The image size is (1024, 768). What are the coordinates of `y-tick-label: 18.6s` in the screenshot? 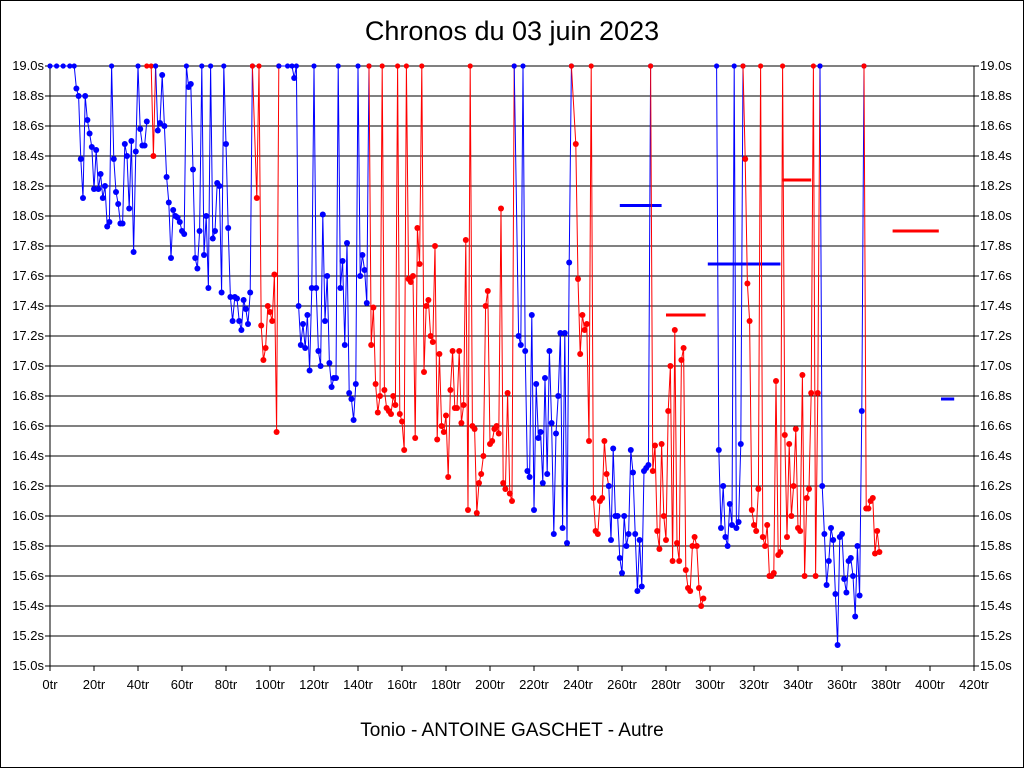 It's located at (28, 125).